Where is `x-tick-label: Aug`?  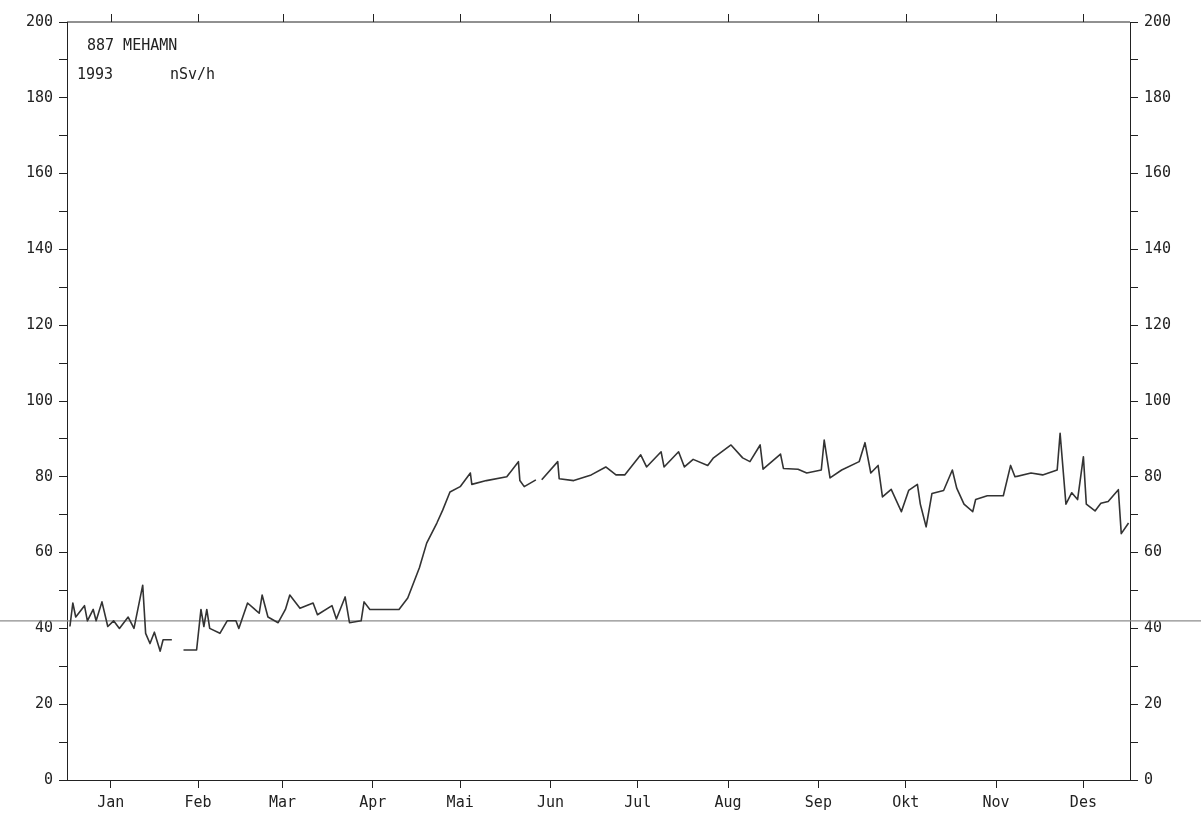 x-tick-label: Aug is located at coordinates (728, 801).